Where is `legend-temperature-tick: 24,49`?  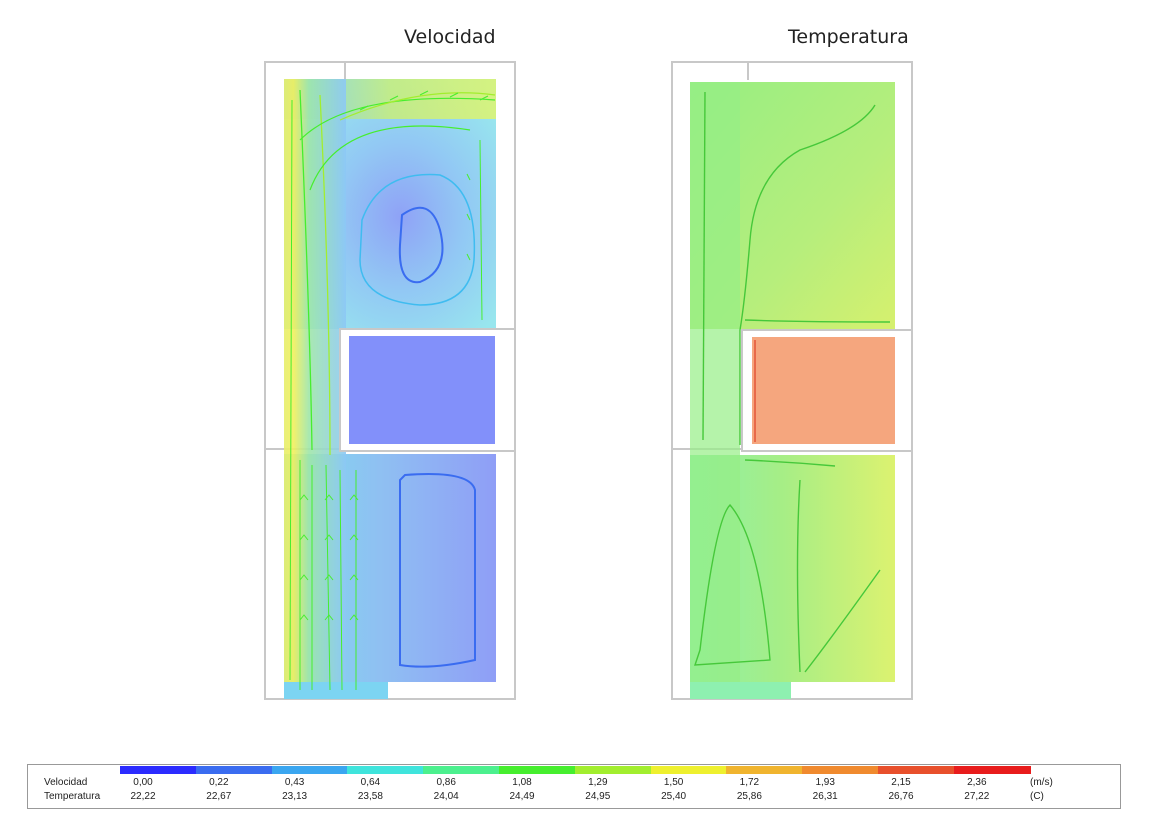
legend-temperature-tick: 24,49 is located at coordinates (522, 796).